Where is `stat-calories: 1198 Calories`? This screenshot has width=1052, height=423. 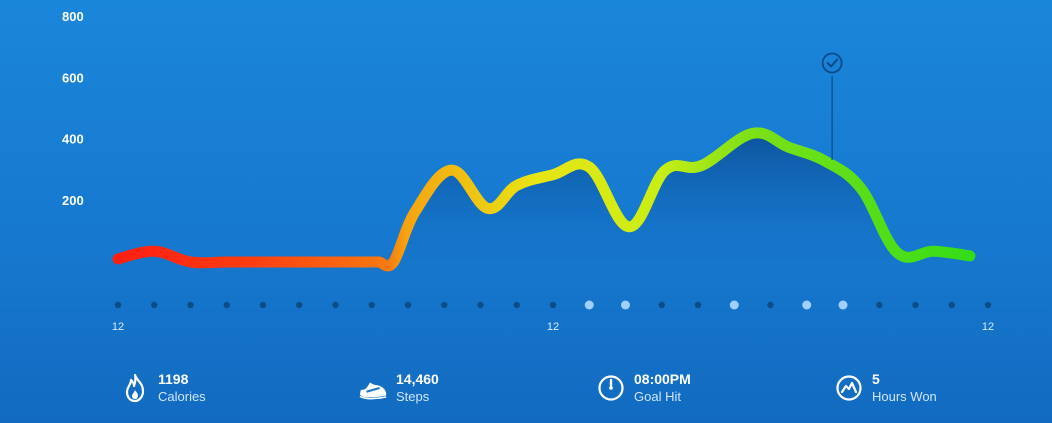
stat-calories: 1198 Calories is located at coordinates (163, 388).